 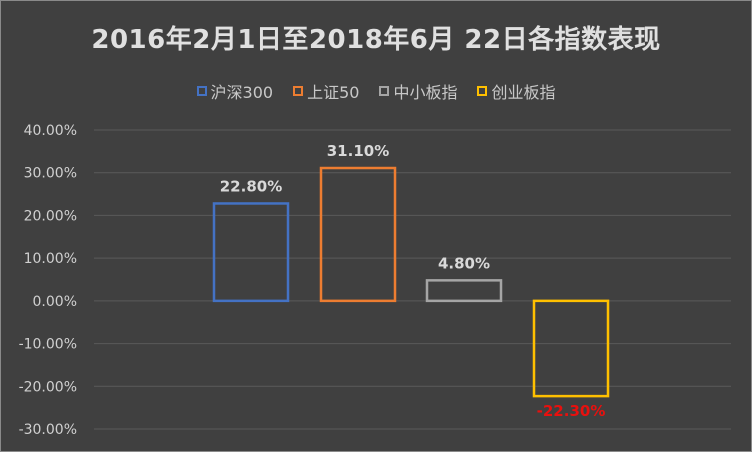 What do you see at coordinates (376, 91) in the screenshot?
I see `legend: 沪深300 上证50 中小板指 创业板指` at bounding box center [376, 91].